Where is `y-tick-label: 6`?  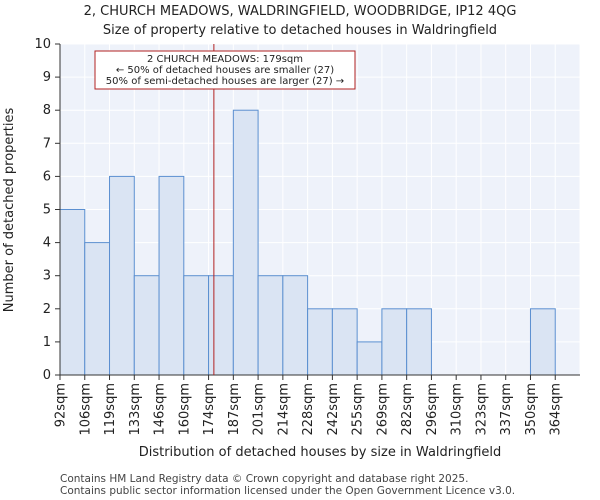
y-tick-label: 6 is located at coordinates (47, 176).